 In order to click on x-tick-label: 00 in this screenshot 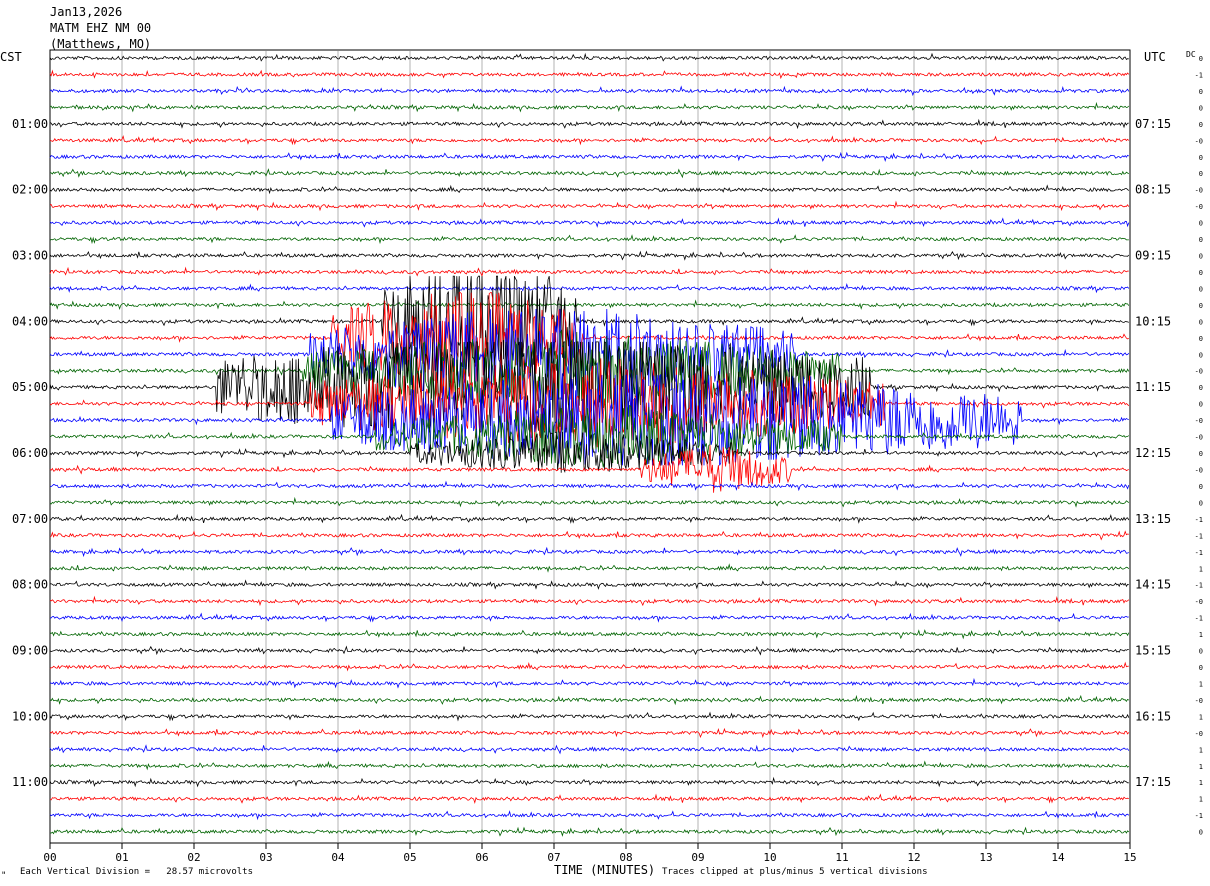, I will do `click(49, 857)`.